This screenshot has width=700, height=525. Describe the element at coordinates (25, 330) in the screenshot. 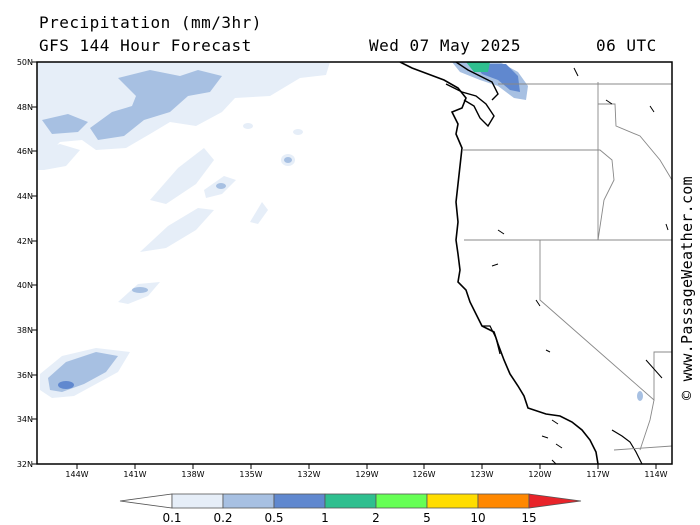

I see `lat-label-38n: 38N` at that location.